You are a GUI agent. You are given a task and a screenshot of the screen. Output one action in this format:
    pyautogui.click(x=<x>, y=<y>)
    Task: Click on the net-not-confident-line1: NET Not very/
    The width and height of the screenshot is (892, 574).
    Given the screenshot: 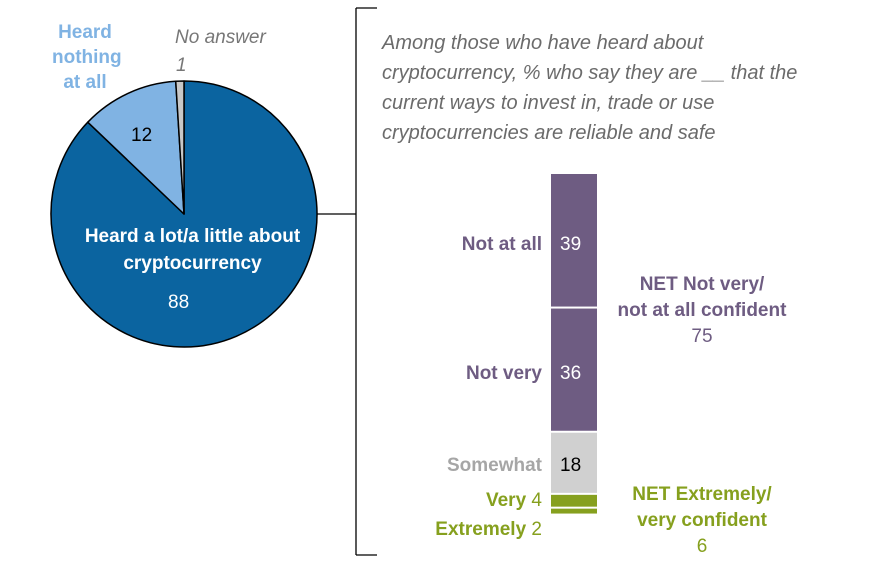 What is the action you would take?
    pyautogui.click(x=702, y=284)
    